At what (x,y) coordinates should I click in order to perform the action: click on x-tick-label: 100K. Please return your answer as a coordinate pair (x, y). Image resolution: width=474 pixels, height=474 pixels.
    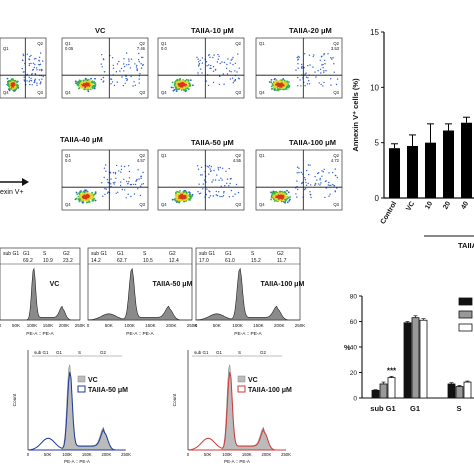
    Looking at the image, I should click on (67, 454).